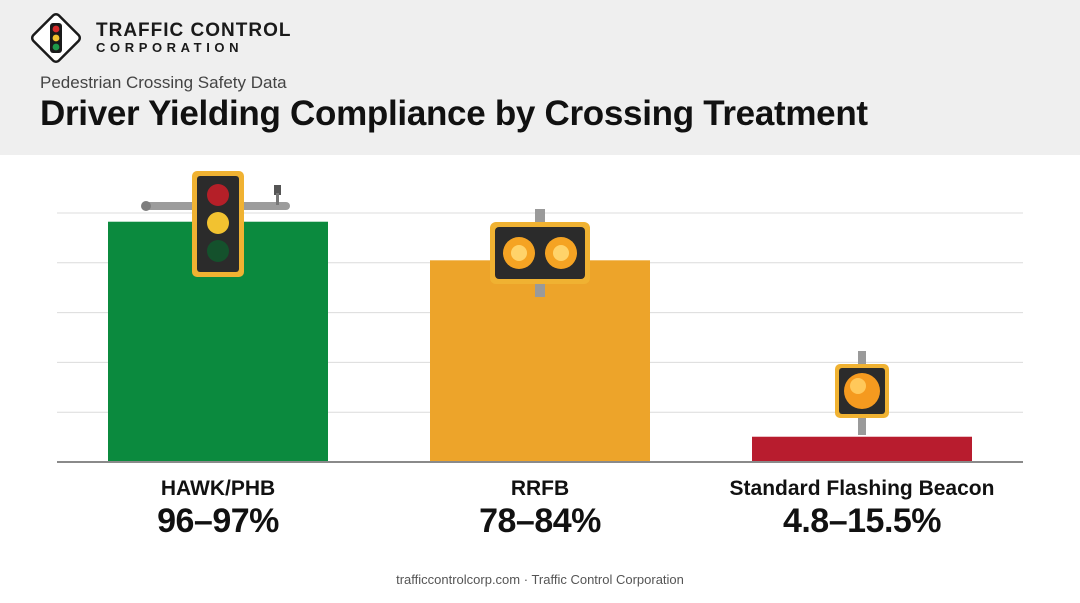 The image size is (1080, 603). What do you see at coordinates (862, 488) in the screenshot?
I see `category-label-flashing-beacon: Standard Flashing Beacon` at bounding box center [862, 488].